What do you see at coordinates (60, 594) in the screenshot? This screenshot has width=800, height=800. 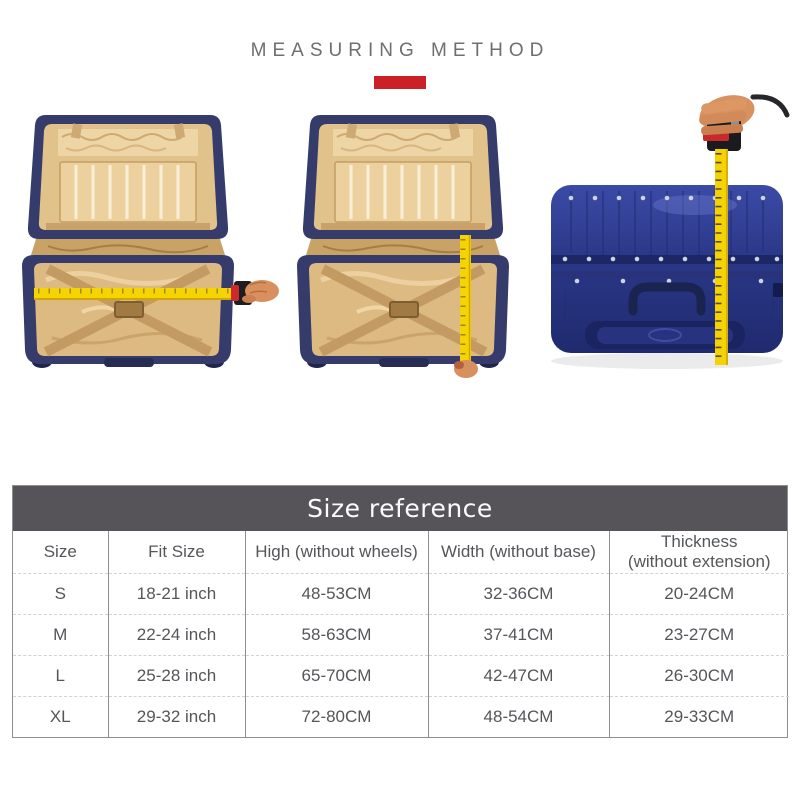 I see `cell-size: S` at bounding box center [60, 594].